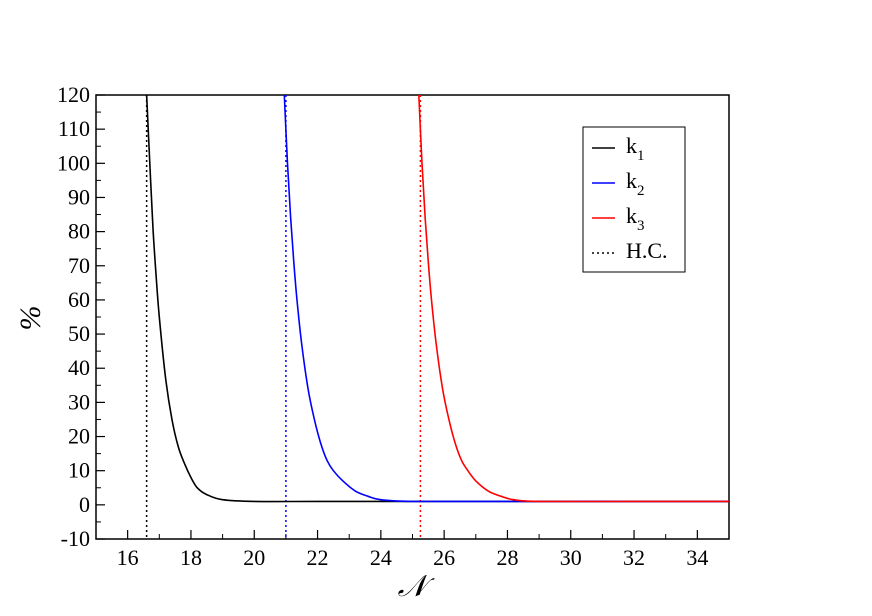  What do you see at coordinates (507, 557) in the screenshot?
I see `x-tick-label: 28` at bounding box center [507, 557].